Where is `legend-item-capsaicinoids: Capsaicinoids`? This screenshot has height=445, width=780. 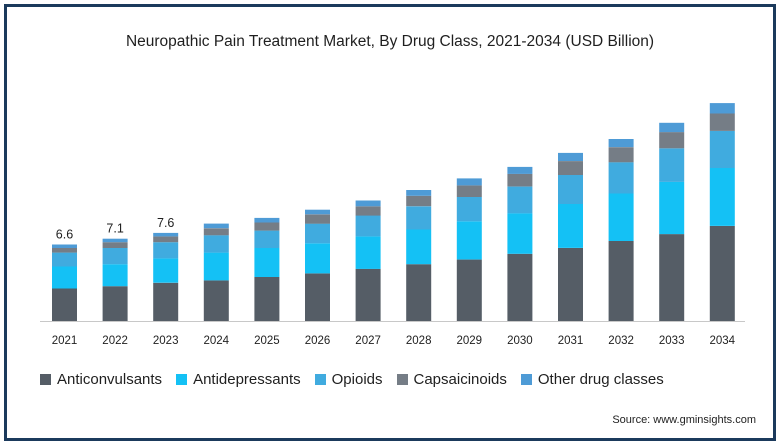 legend-item-capsaicinoids: Capsaicinoids is located at coordinates (451, 379).